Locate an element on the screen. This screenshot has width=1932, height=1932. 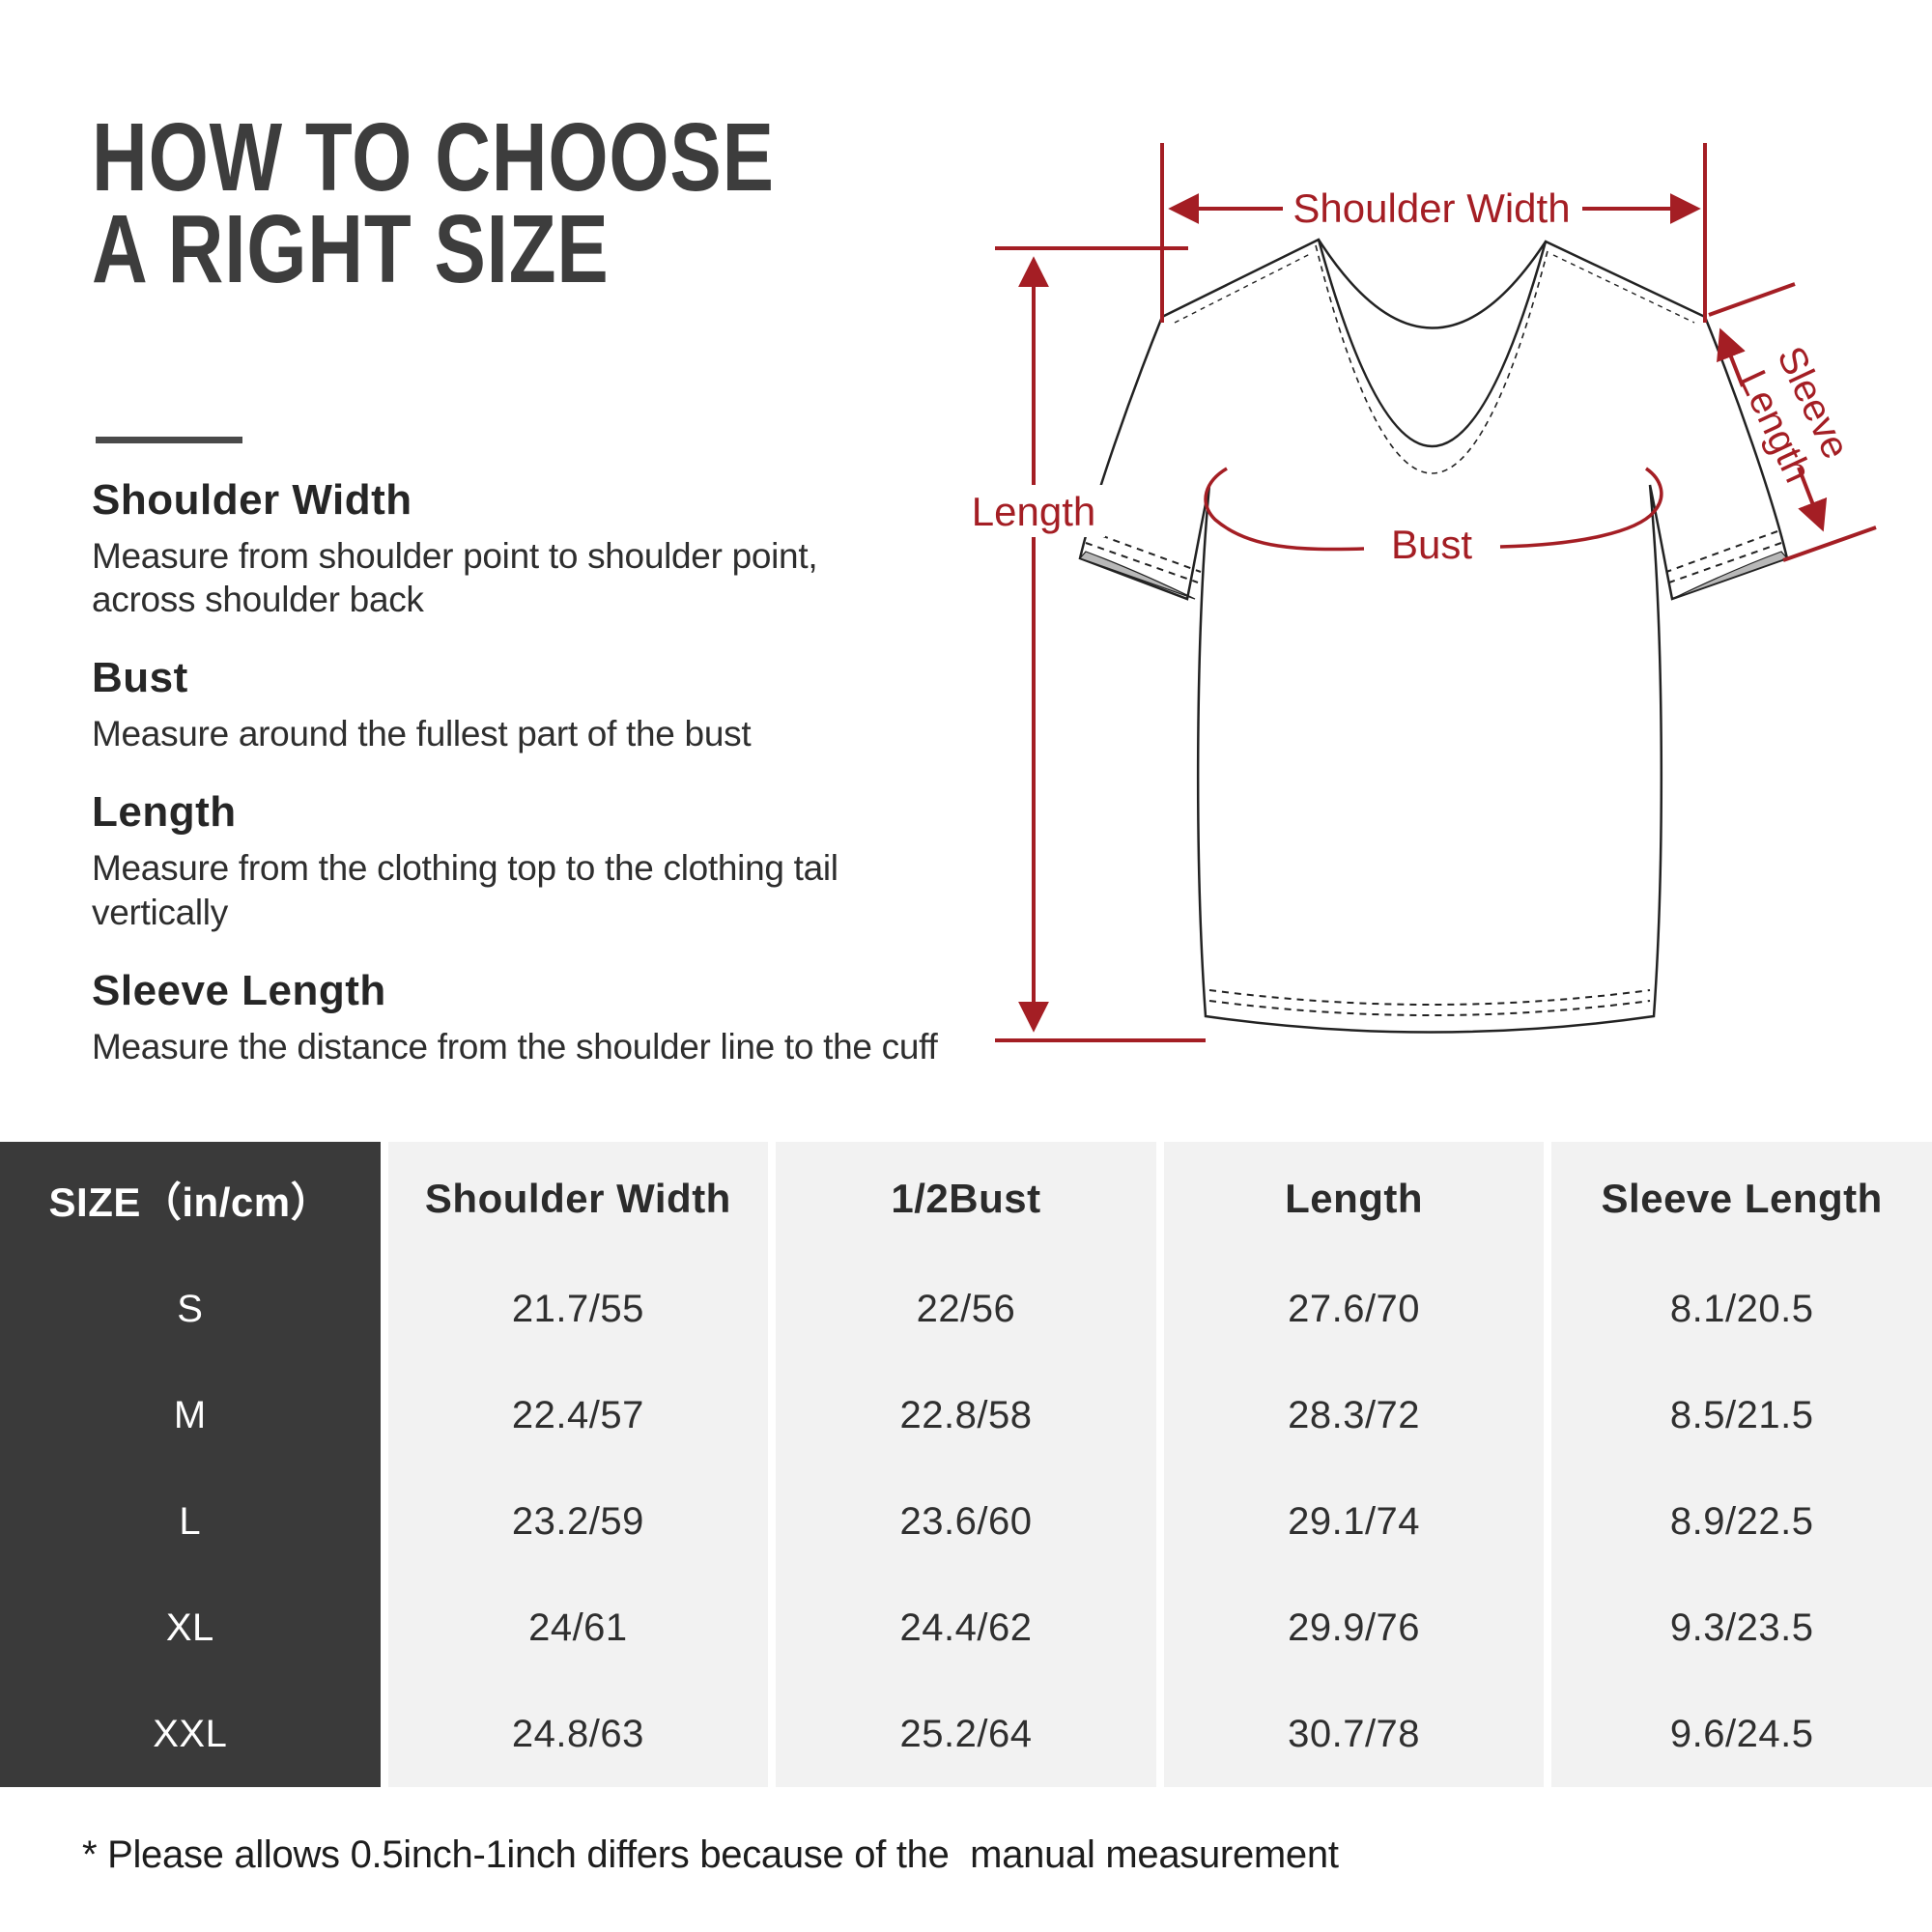
bust-arc-right is located at coordinates (1581, 508).